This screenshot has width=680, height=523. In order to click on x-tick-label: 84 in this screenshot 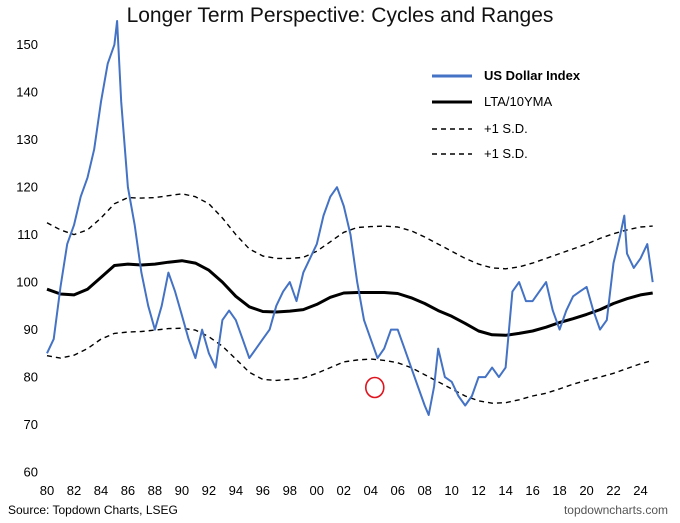, I will do `click(101, 490)`.